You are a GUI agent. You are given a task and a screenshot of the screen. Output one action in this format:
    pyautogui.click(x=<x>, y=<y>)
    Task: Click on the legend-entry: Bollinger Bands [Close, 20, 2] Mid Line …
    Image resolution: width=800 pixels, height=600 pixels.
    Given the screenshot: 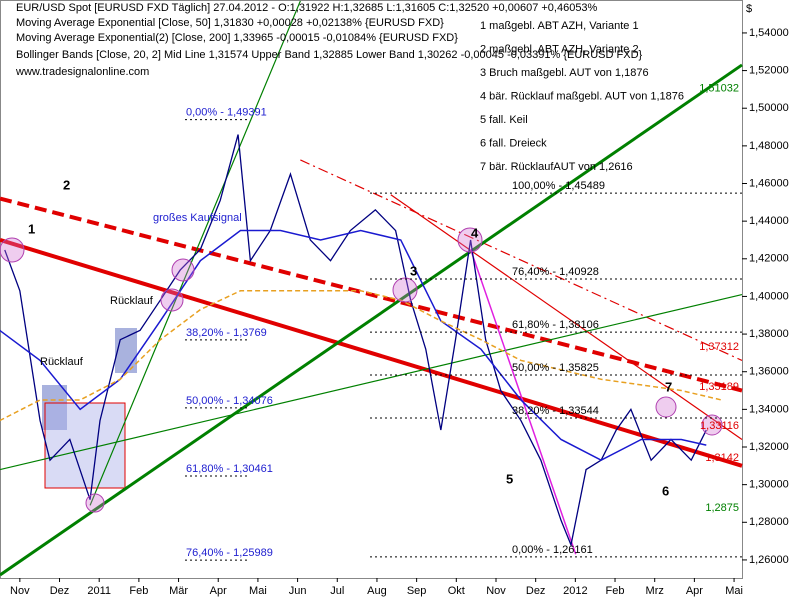 What is the action you would take?
    pyautogui.click(x=329, y=55)
    